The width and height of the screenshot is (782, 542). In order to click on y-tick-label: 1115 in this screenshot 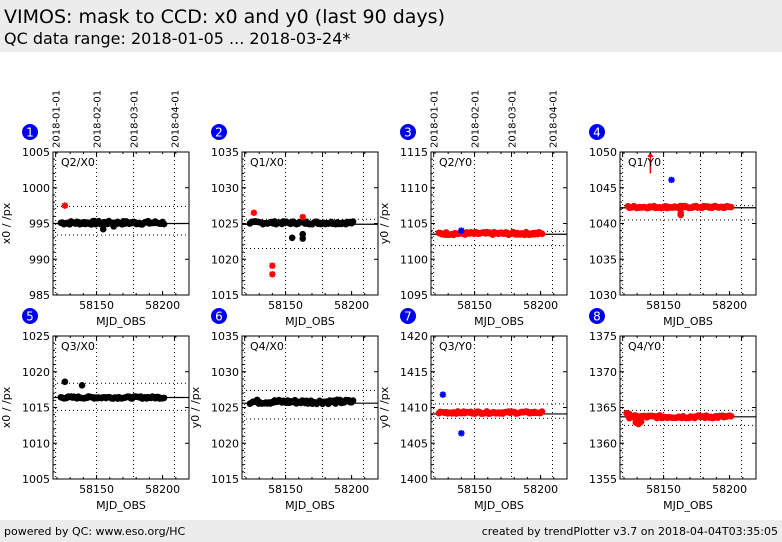, I will do `click(414, 152)`.